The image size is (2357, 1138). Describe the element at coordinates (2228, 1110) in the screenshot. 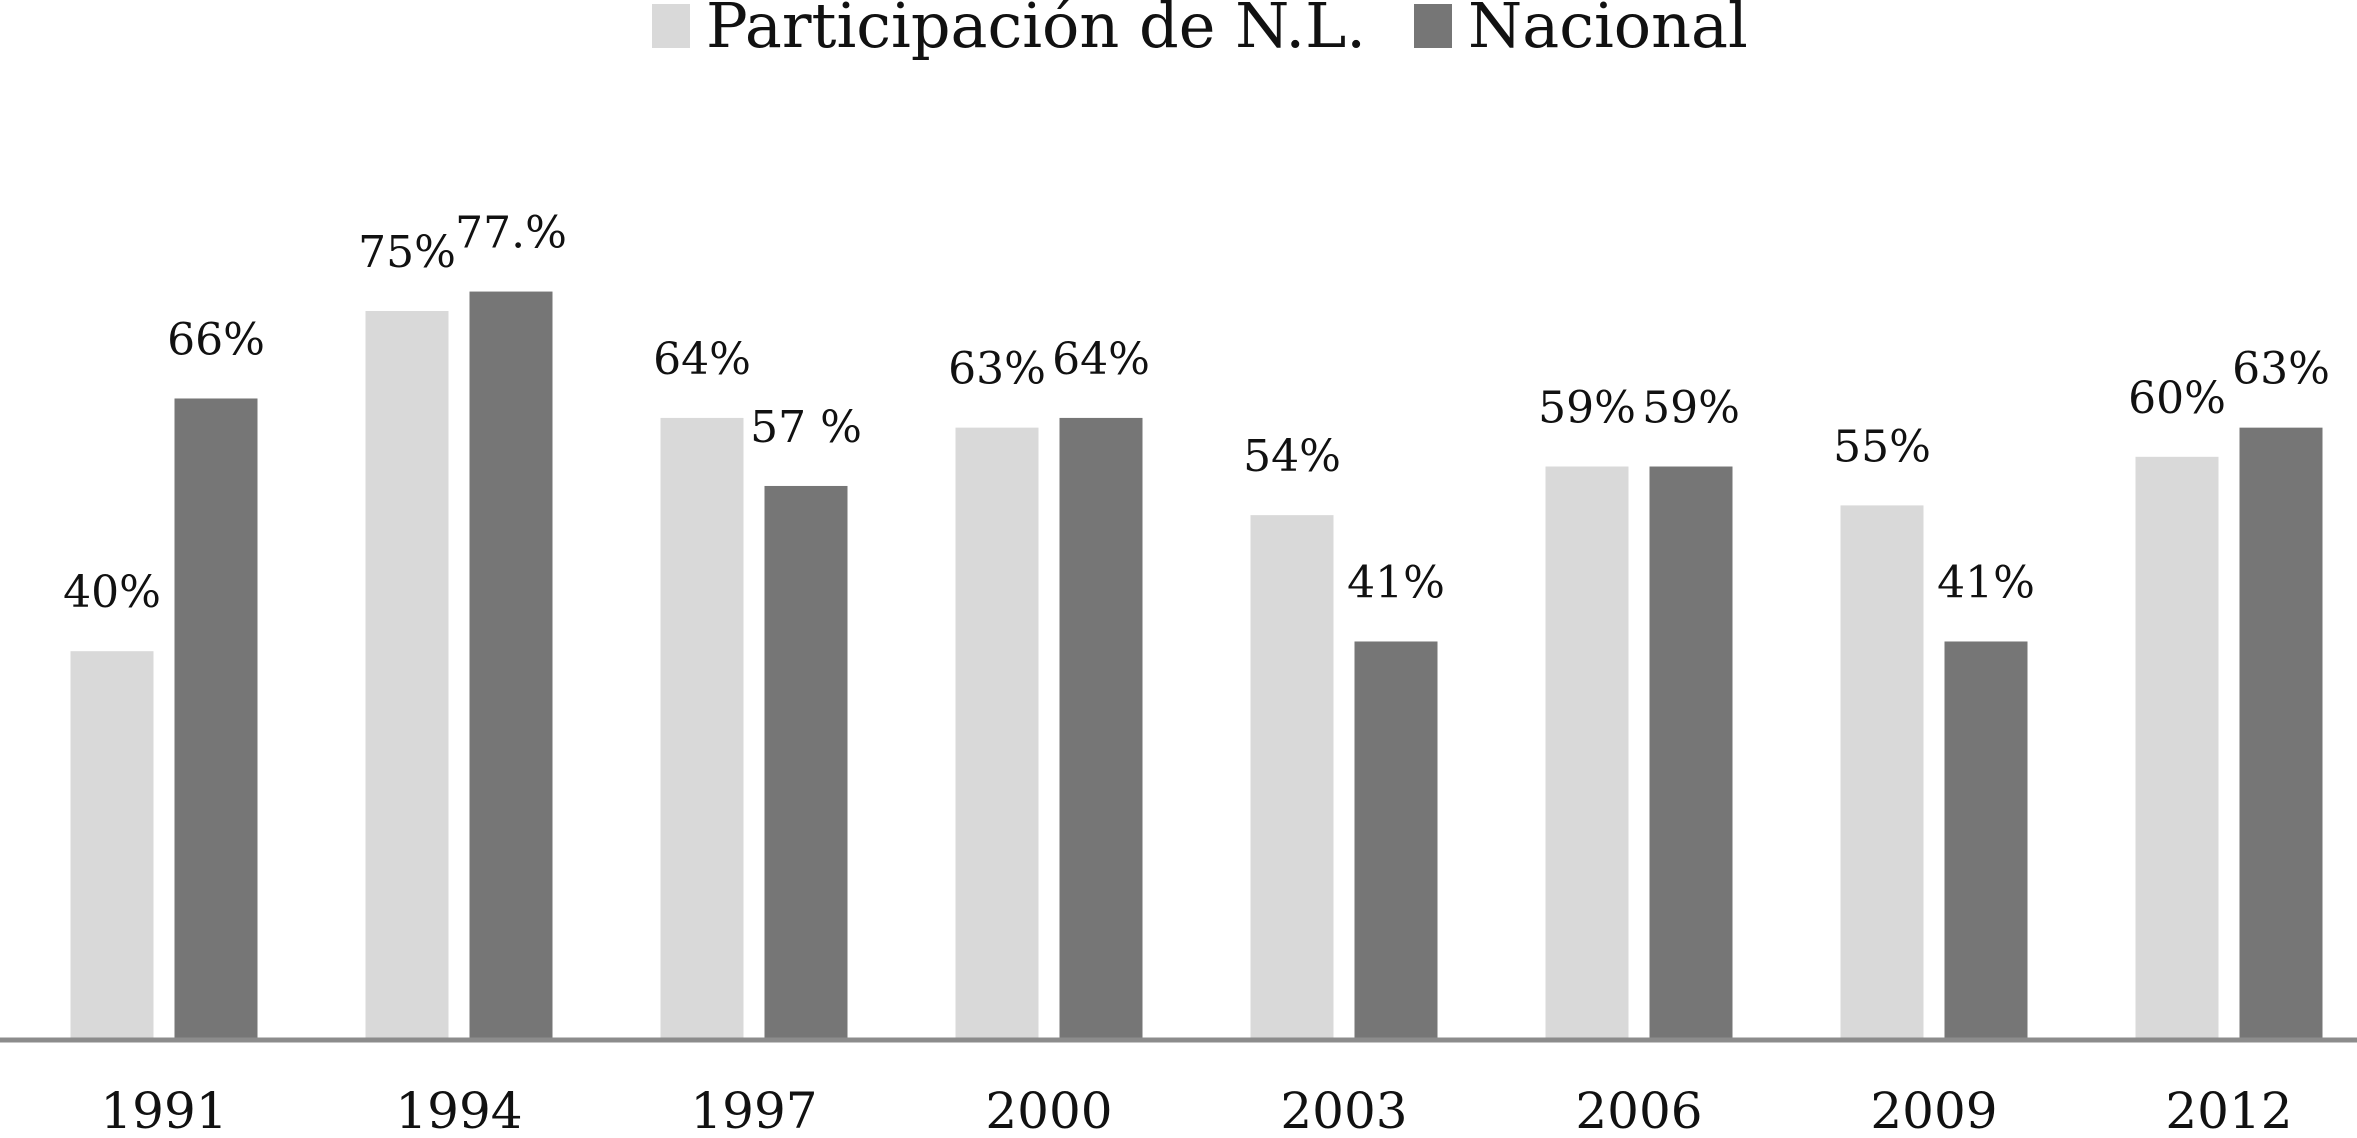

I see `x-tick-label-2012: 2012` at that location.